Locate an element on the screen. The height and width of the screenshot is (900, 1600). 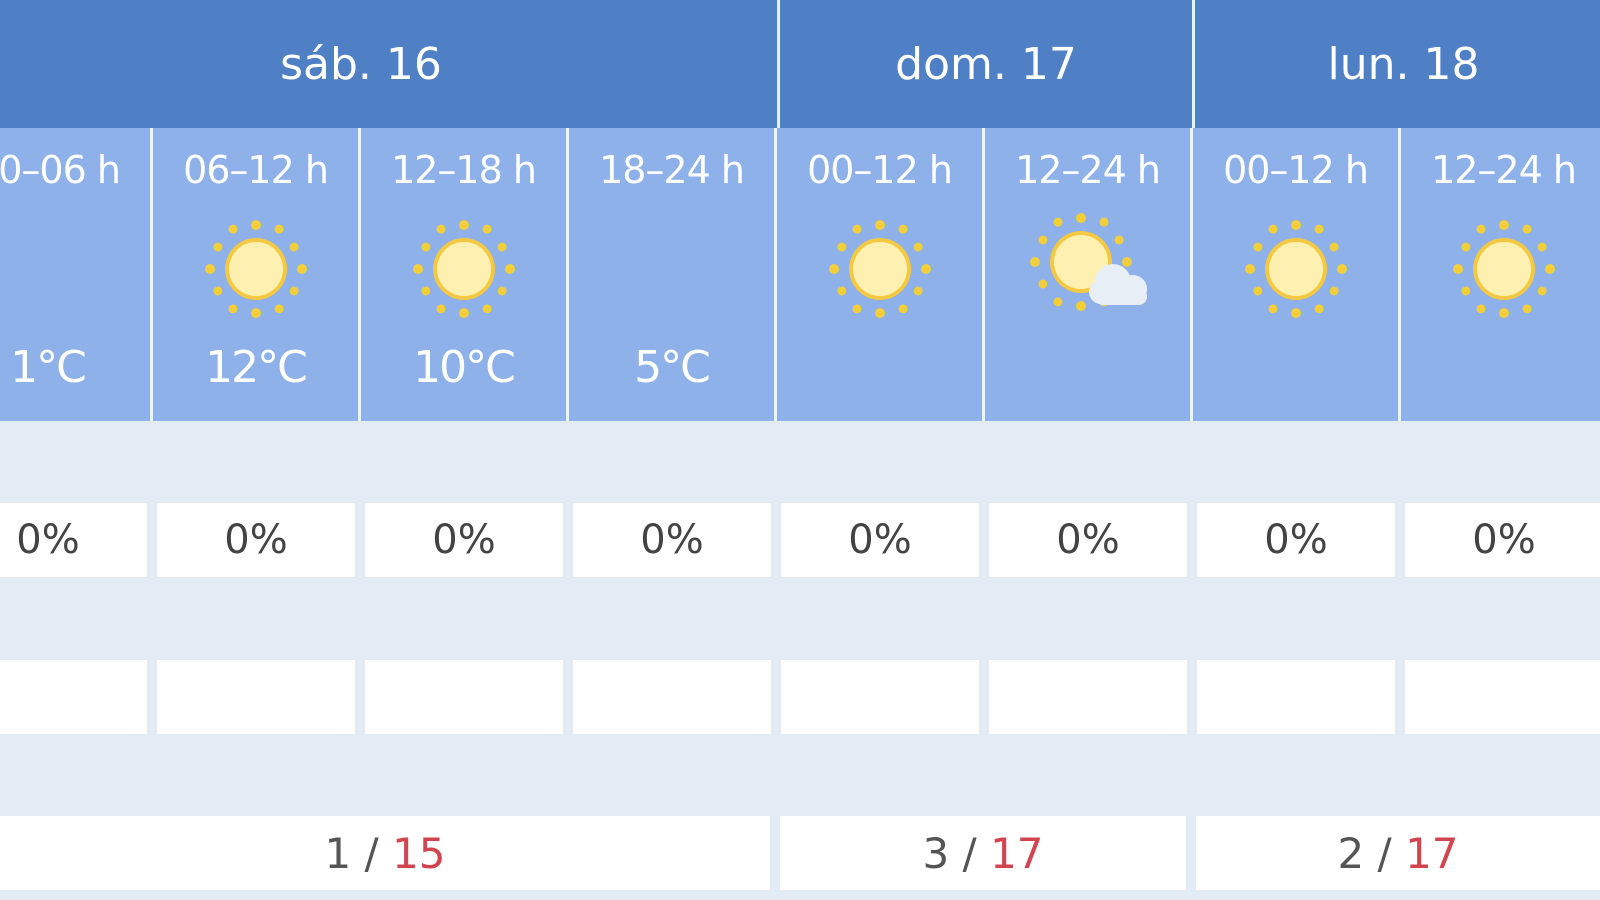
time-range: 00–06 h is located at coordinates (60, 170).